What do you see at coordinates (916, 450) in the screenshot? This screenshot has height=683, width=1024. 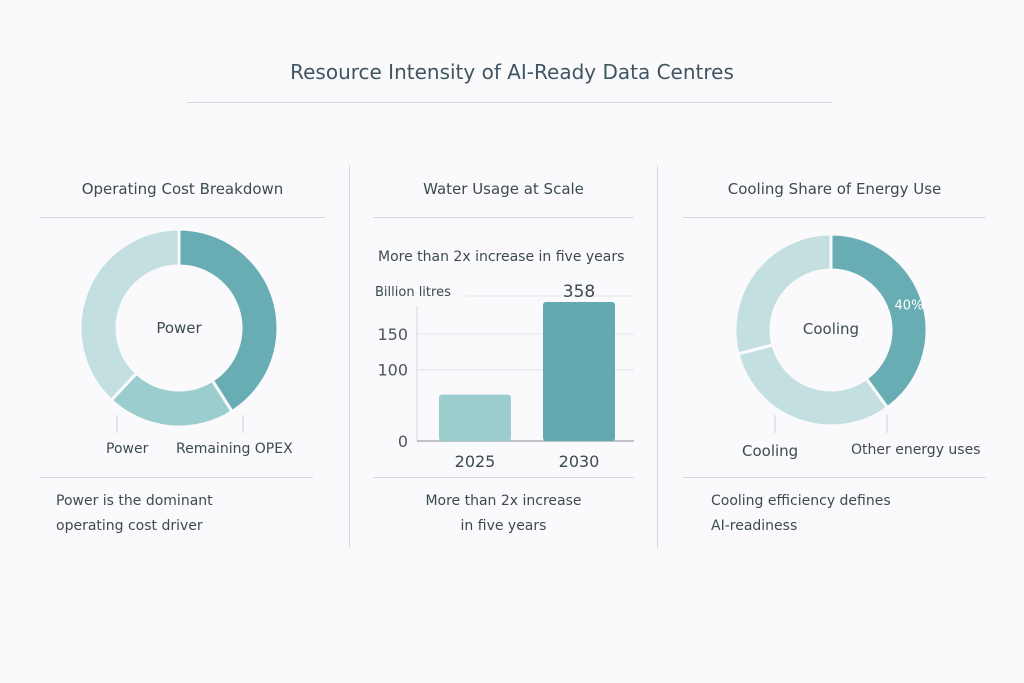 I see `legend-label-other: Other energy uses` at bounding box center [916, 450].